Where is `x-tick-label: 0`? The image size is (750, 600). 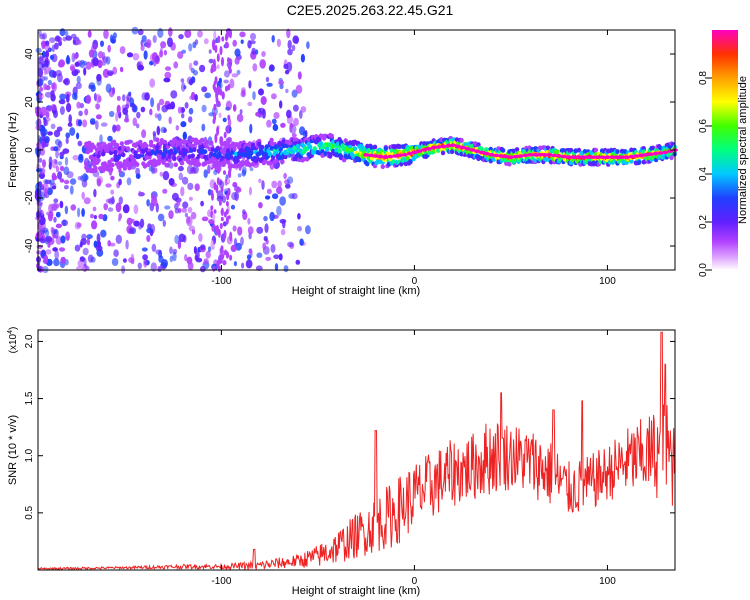 x-tick-label: 0 is located at coordinates (415, 281).